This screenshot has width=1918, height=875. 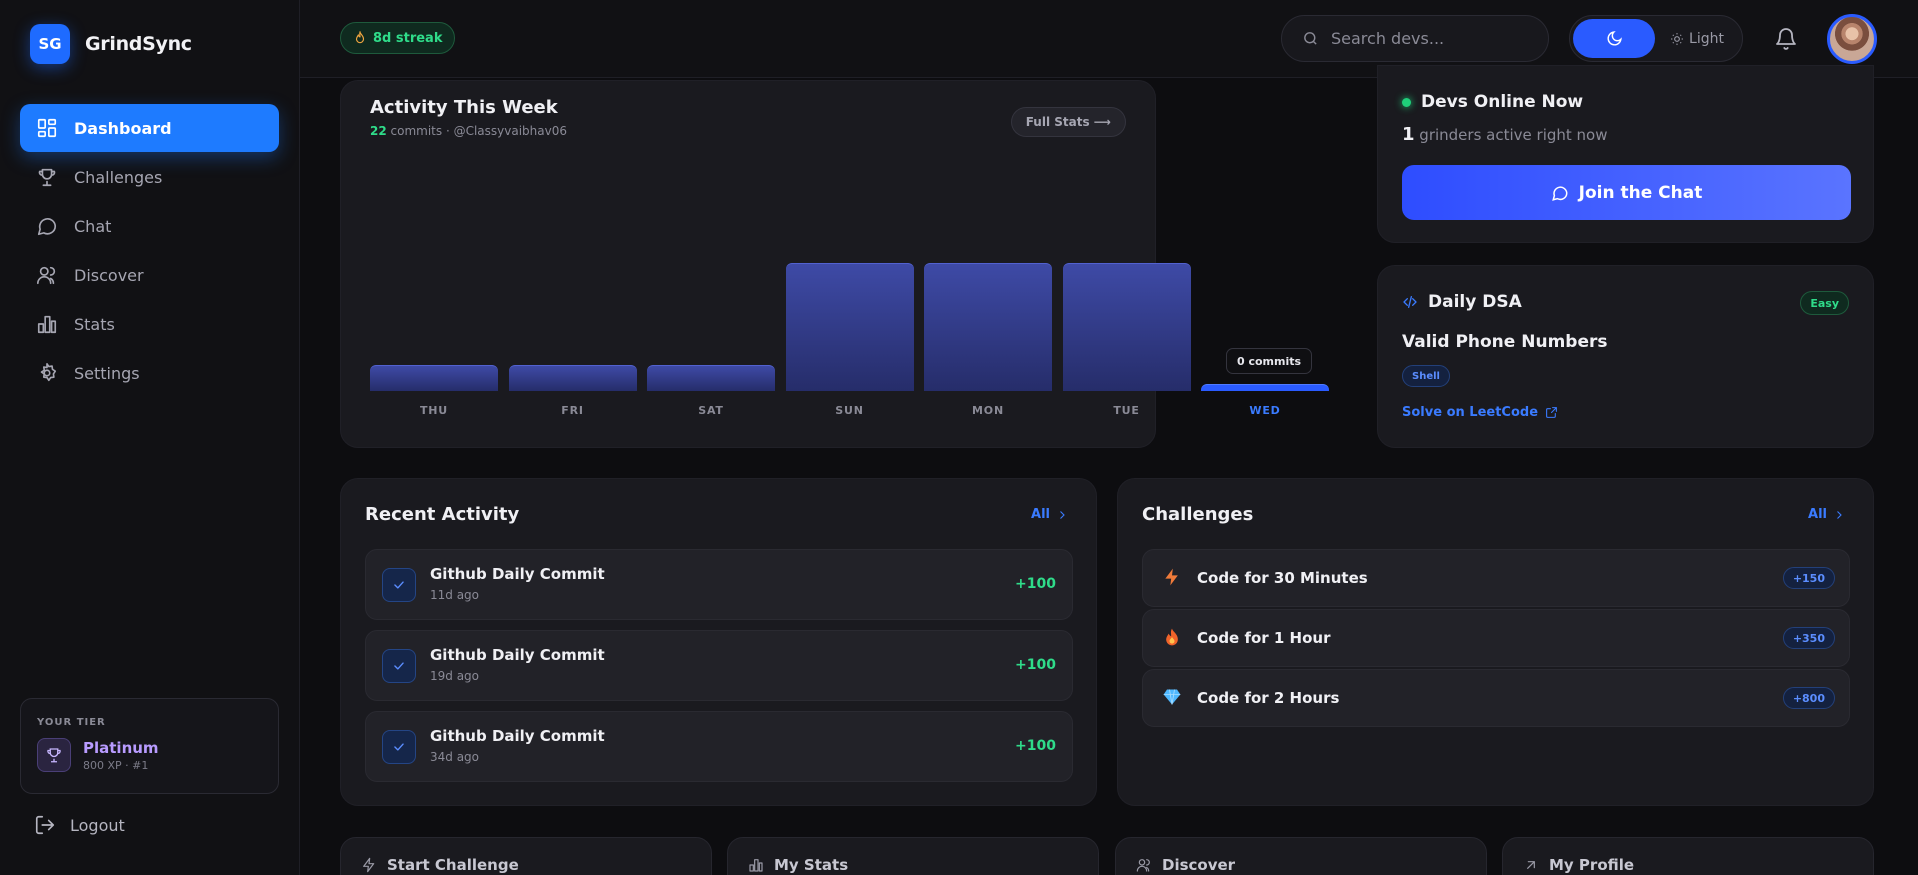 I want to click on activity-item-time: 11d ago, so click(x=455, y=595).